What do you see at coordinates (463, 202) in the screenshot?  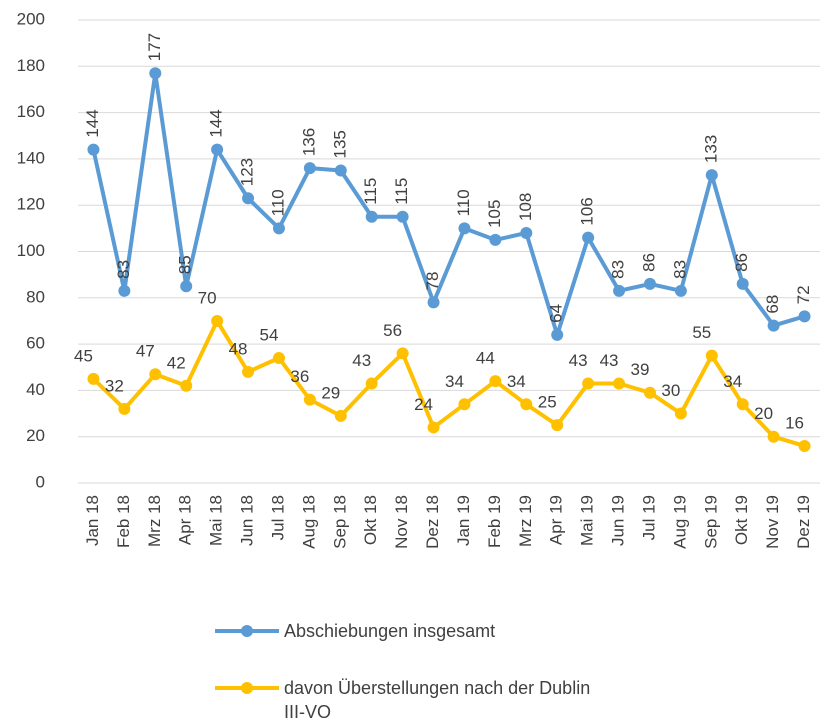 I see `data-label: 110` at bounding box center [463, 202].